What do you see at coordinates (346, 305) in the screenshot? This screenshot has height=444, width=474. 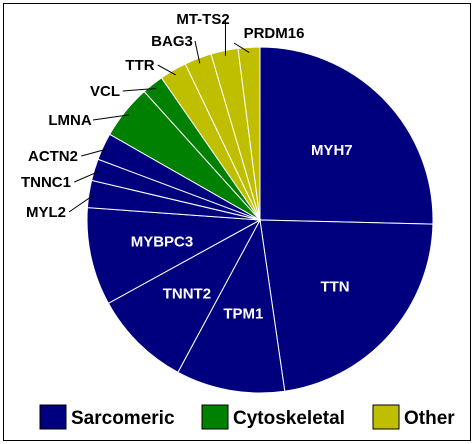 I see `pie-slice-ttn` at bounding box center [346, 305].